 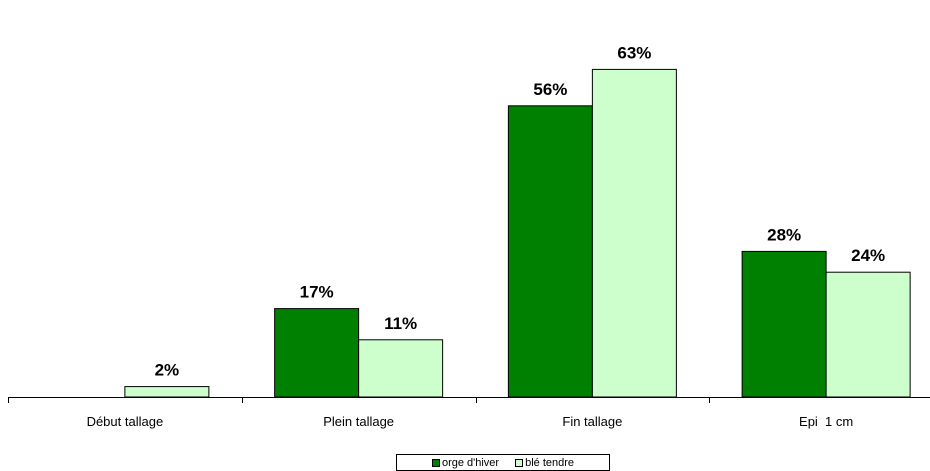 I want to click on legend-item-orge: orge d'hiver, so click(x=465, y=462).